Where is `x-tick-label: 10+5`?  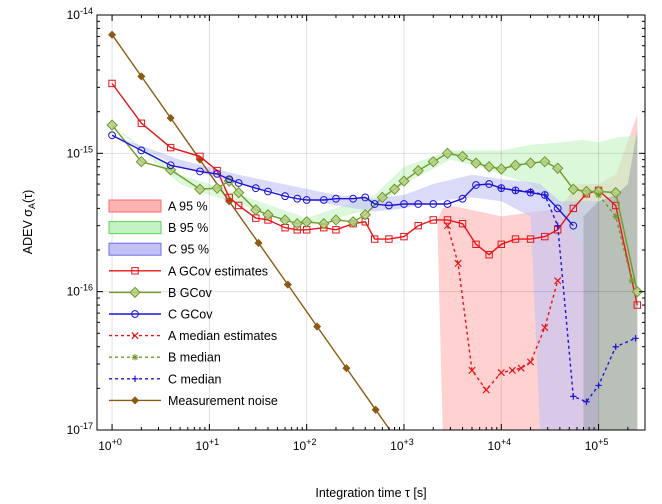 x-tick-label: 10+5 is located at coordinates (597, 445).